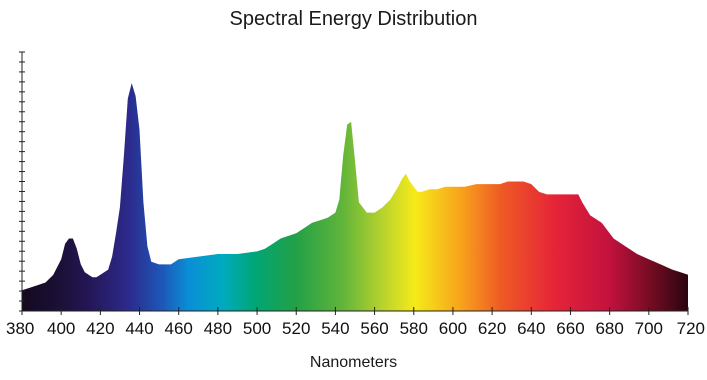 This screenshot has height=380, width=707. Describe the element at coordinates (414, 328) in the screenshot. I see `x-tick-label: 580` at that location.